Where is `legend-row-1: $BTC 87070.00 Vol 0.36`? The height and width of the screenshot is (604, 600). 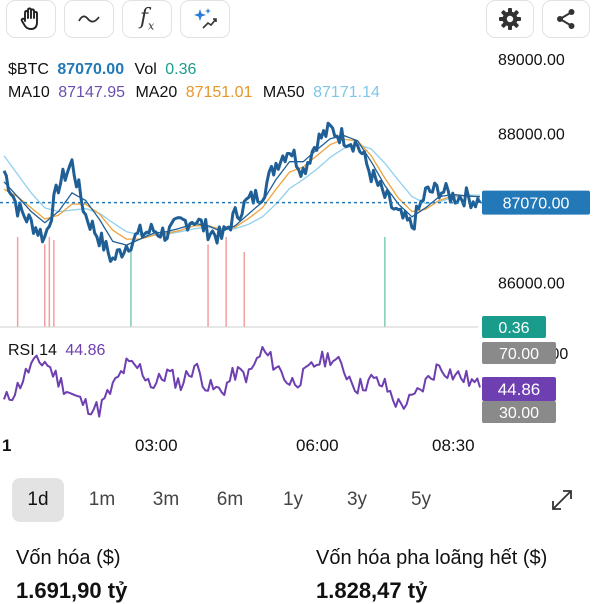 legend-row-1: $BTC 87070.00 Vol 0.36 is located at coordinates (102, 69).